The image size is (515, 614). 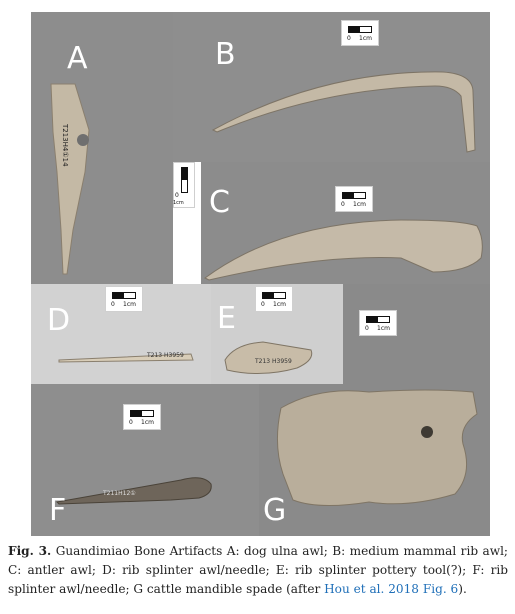 I want to click on panel-label-b: B, so click(x=225, y=54).